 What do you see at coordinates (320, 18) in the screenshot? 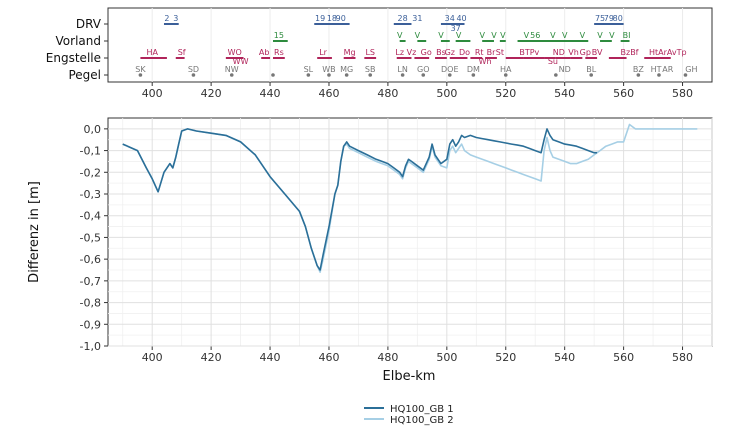
I see `track-label: 19` at bounding box center [320, 18].